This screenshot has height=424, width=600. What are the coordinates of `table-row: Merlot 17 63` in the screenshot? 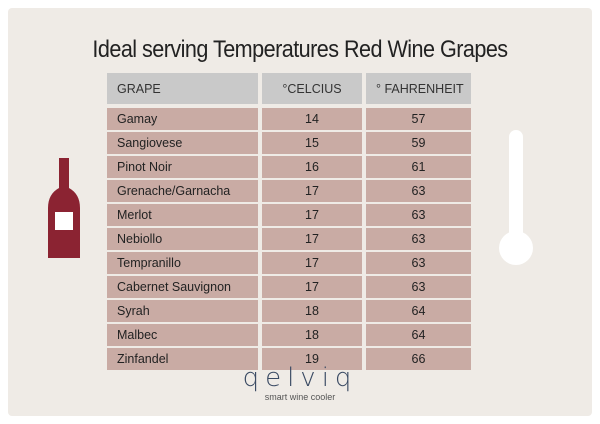 It's located at (289, 215).